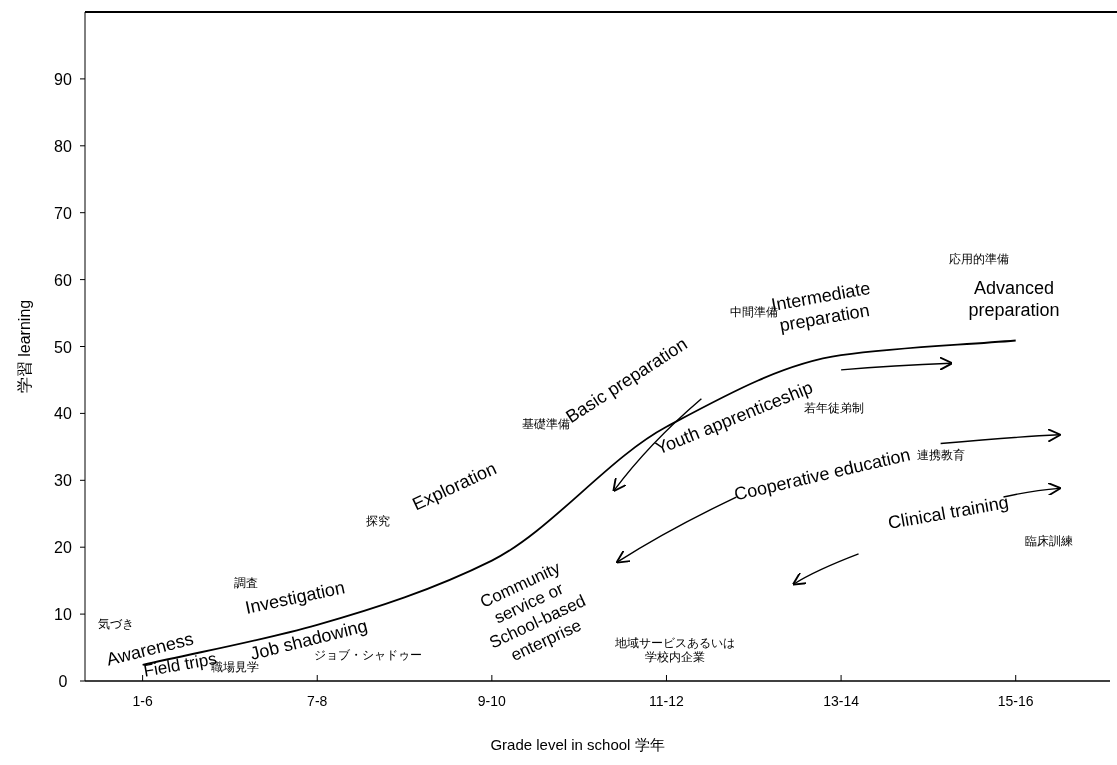 The height and width of the screenshot is (765, 1117). What do you see at coordinates (1048, 540) in the screenshot?
I see `annotation: 臨床訓練` at bounding box center [1048, 540].